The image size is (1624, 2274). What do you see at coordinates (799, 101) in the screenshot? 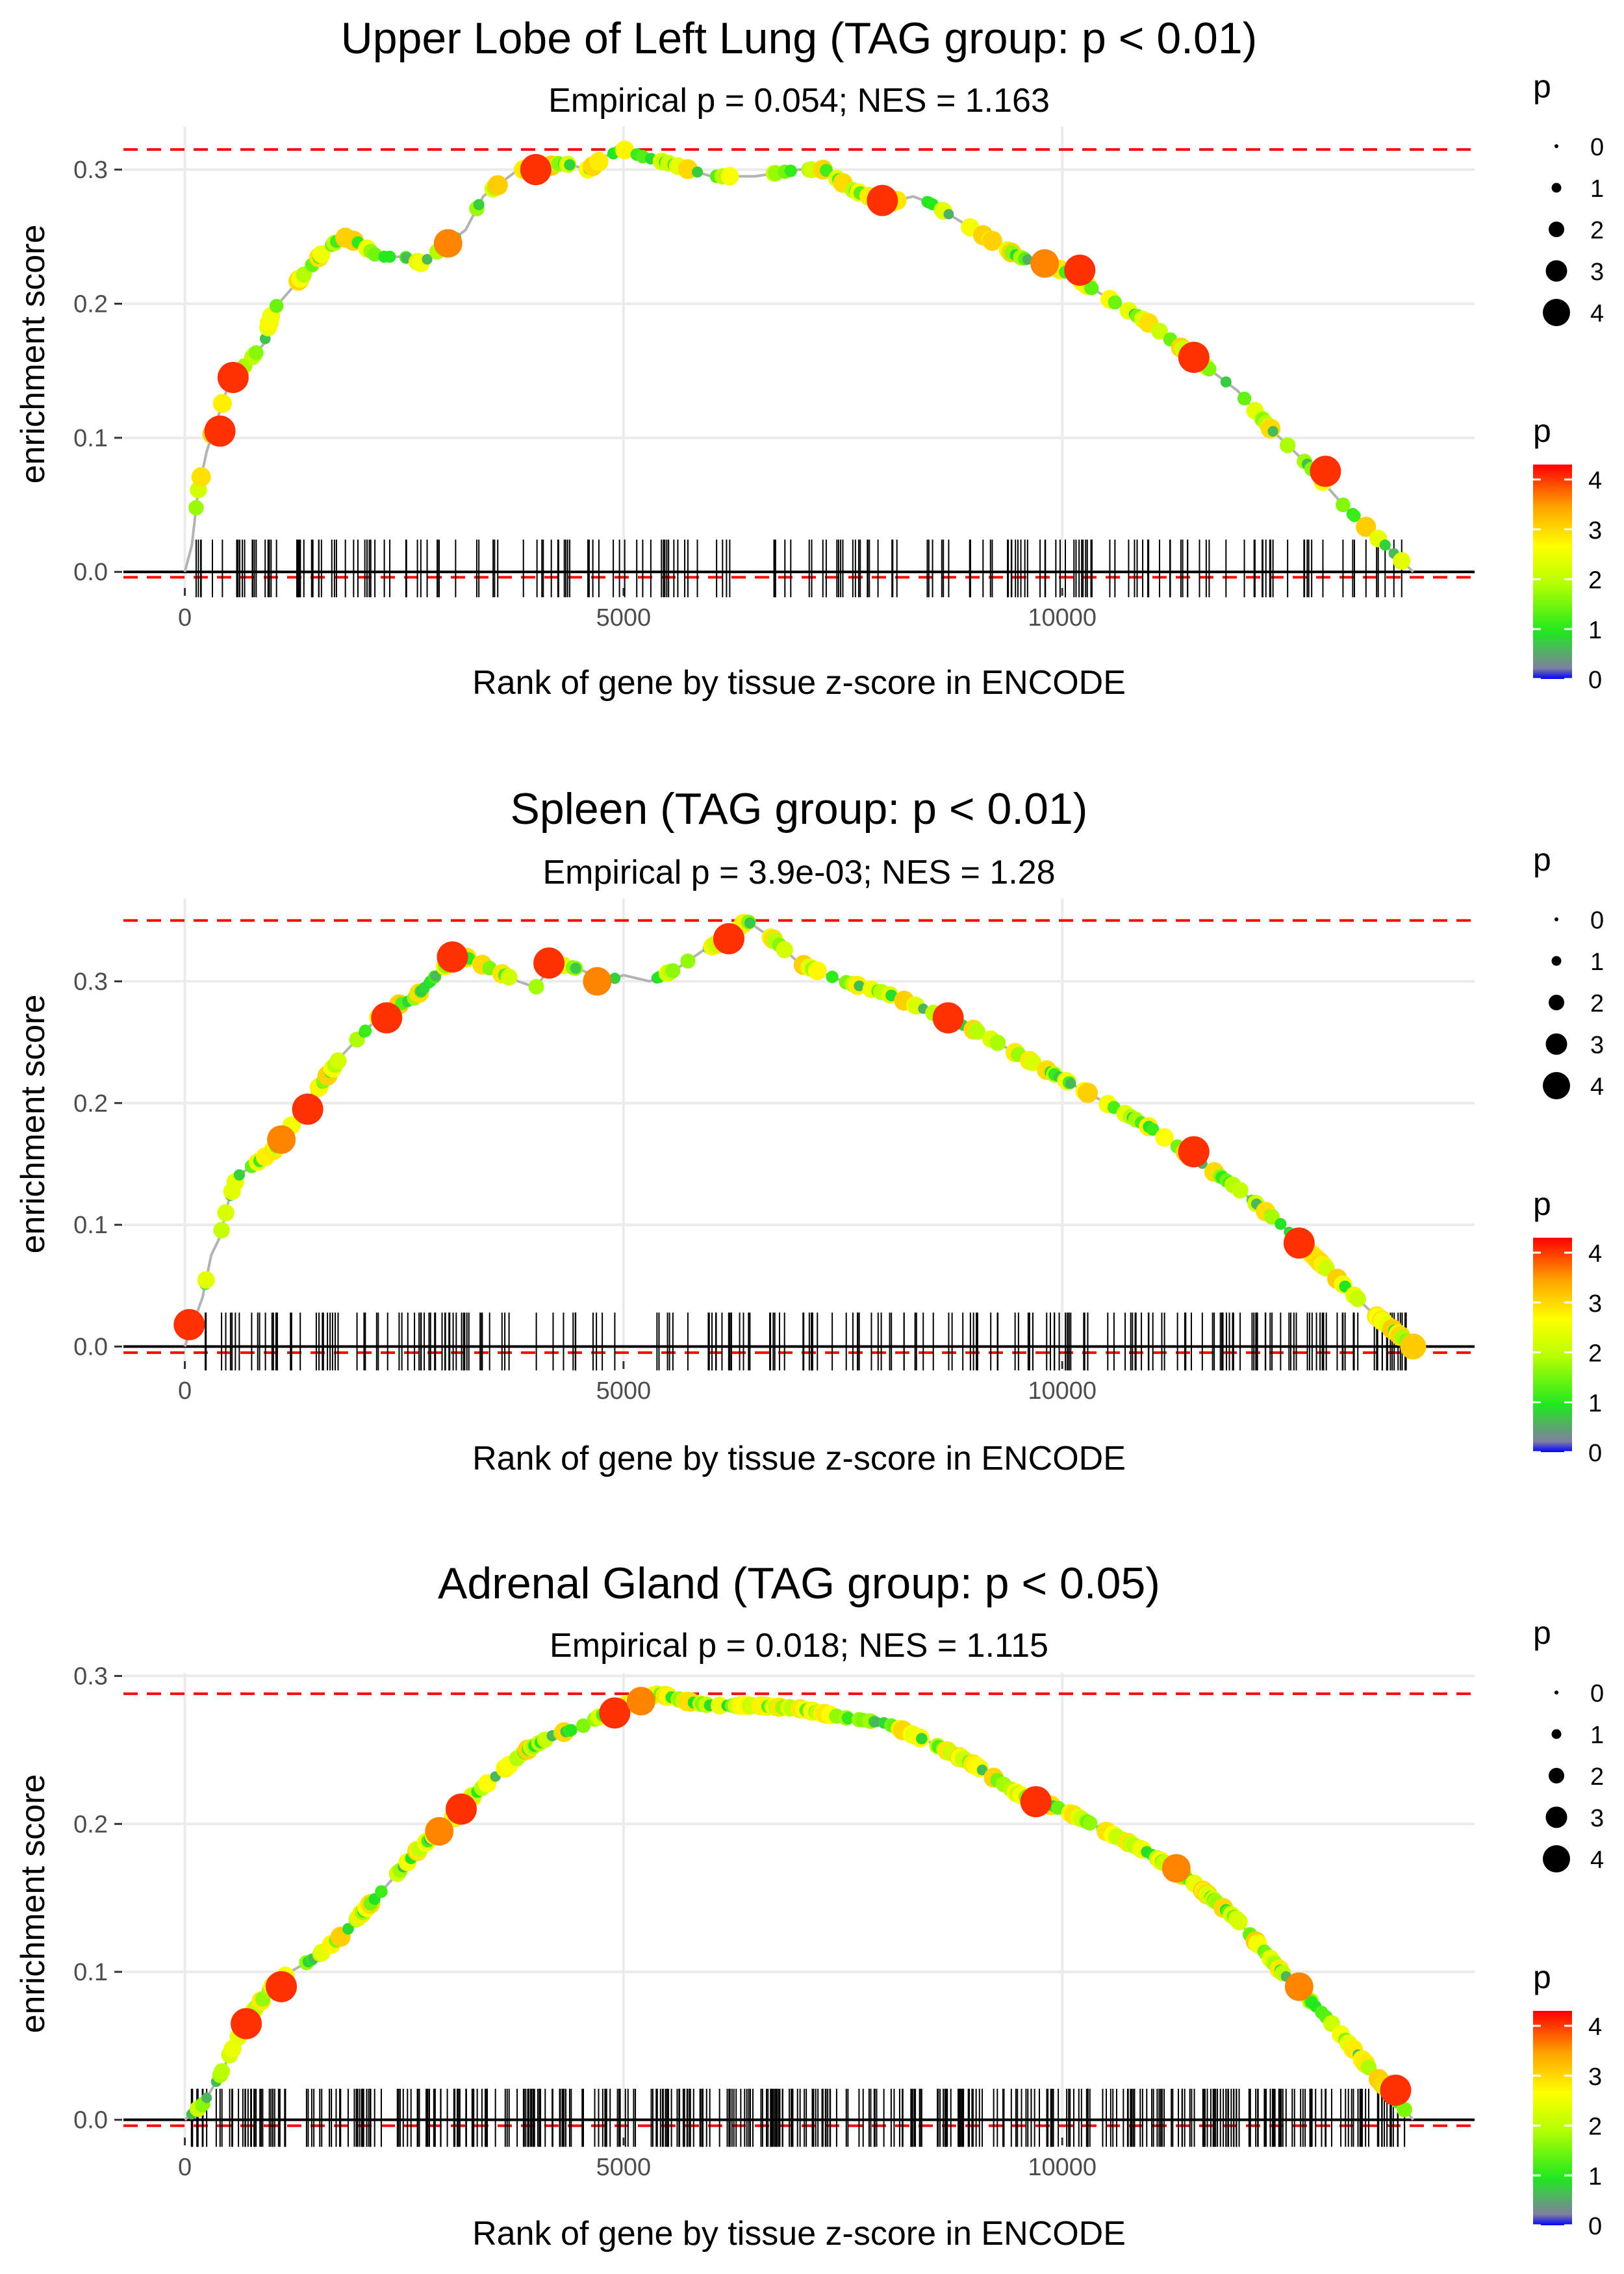
I see `chart-subtitle: Empirical p = 0.054; NES = 1.163` at bounding box center [799, 101].